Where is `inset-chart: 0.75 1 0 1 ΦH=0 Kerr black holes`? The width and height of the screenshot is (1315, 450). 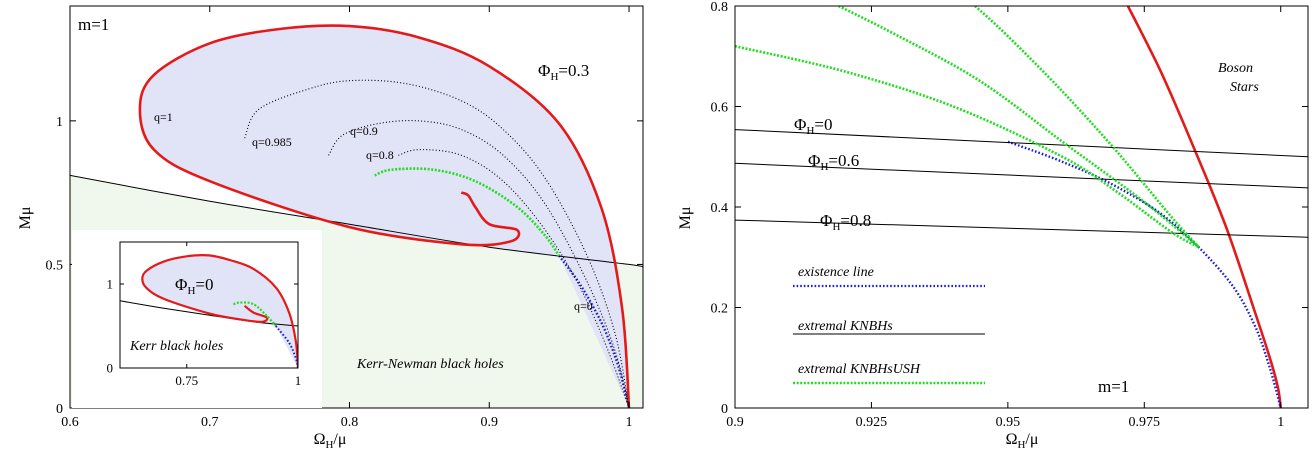 inset-chart: 0.75 1 0 1 ΦH=0 Kerr black holes is located at coordinates (197, 319).